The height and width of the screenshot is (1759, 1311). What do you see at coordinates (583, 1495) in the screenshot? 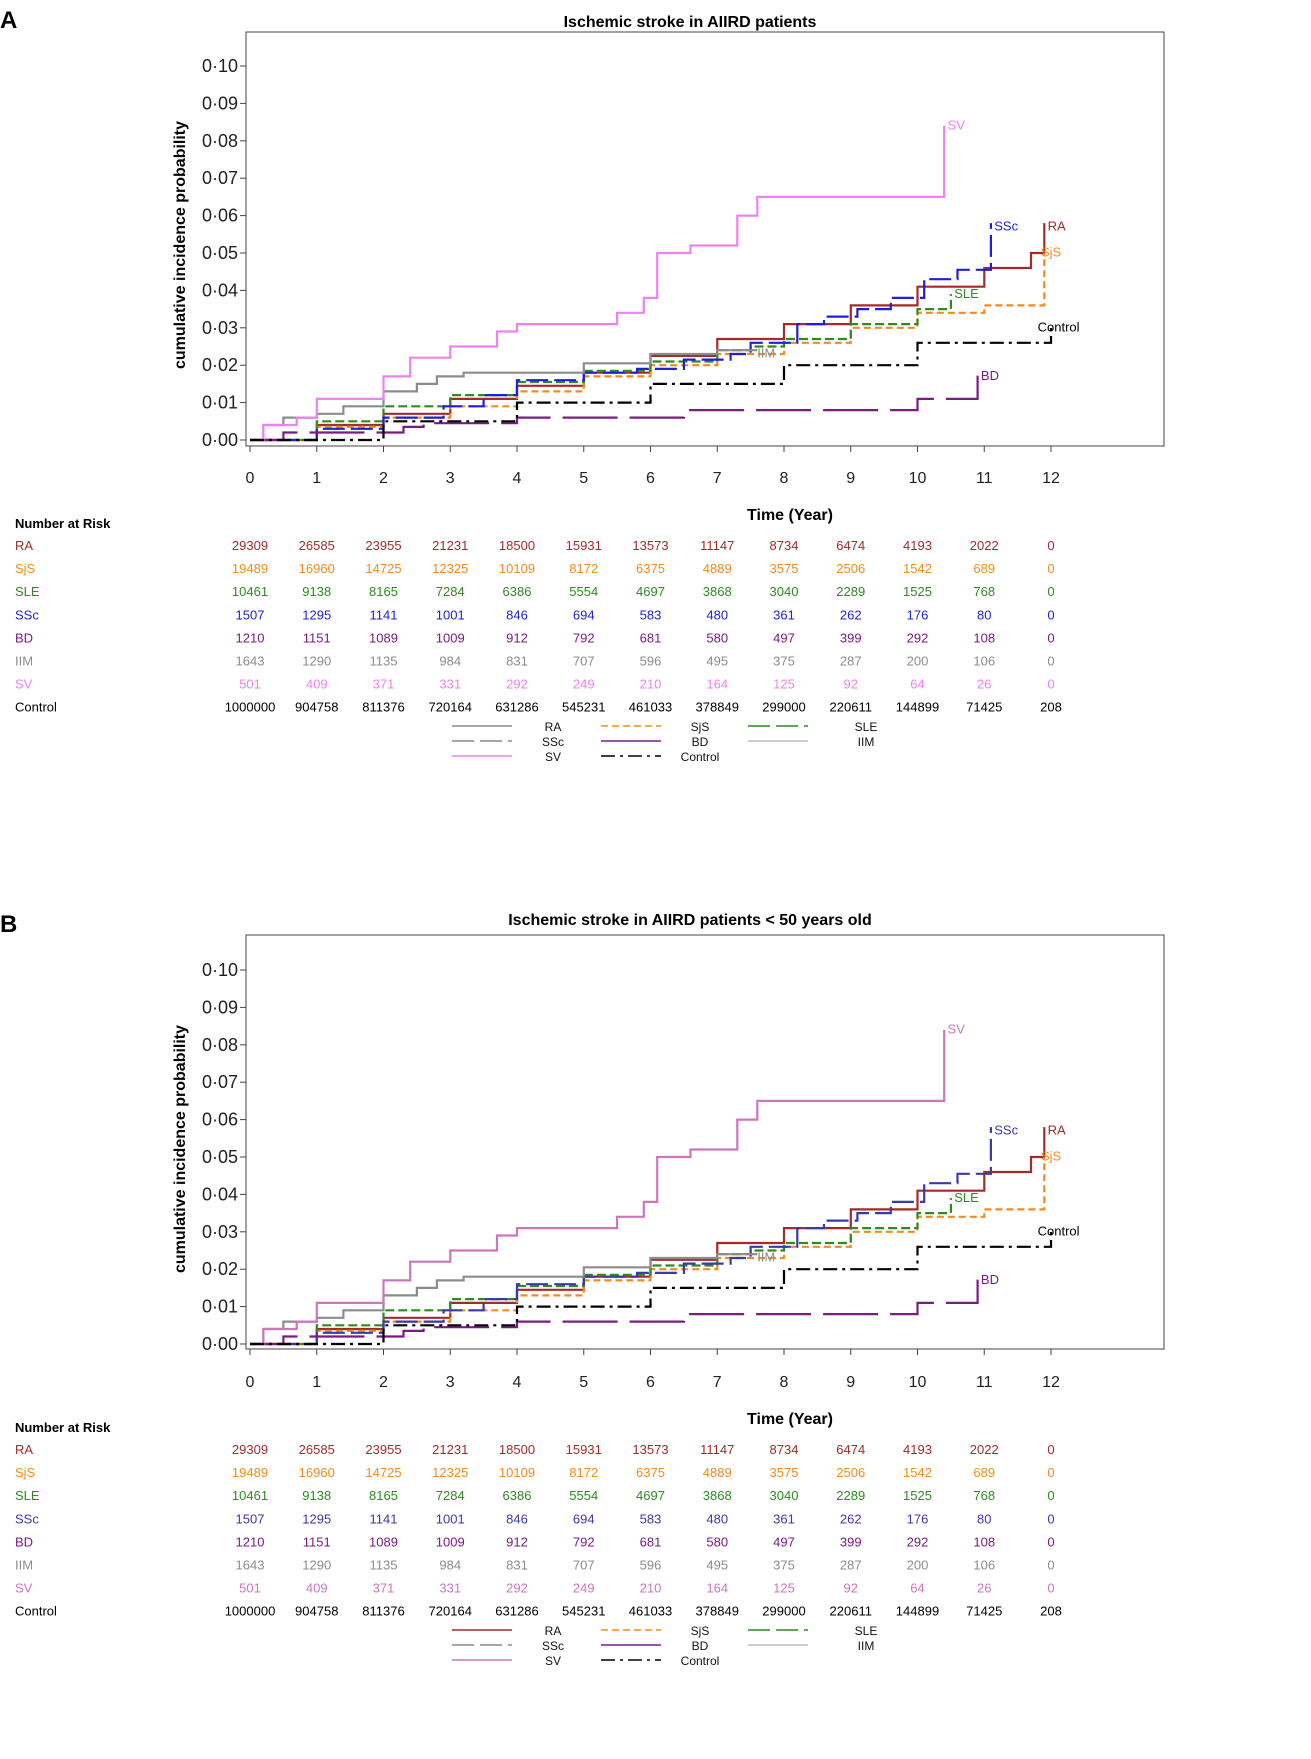
I see `risk-cell: 5554` at bounding box center [583, 1495].